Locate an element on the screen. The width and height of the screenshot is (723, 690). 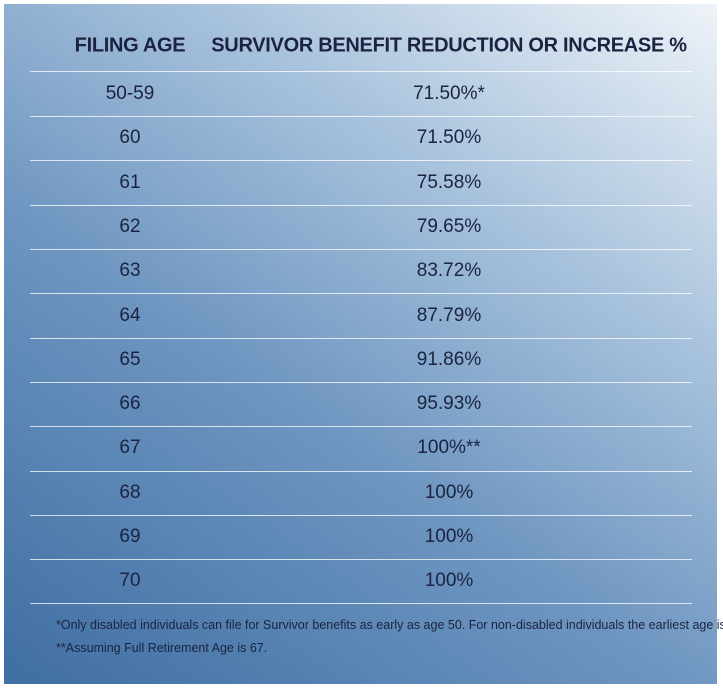
filing-age: 64 is located at coordinates (130, 315).